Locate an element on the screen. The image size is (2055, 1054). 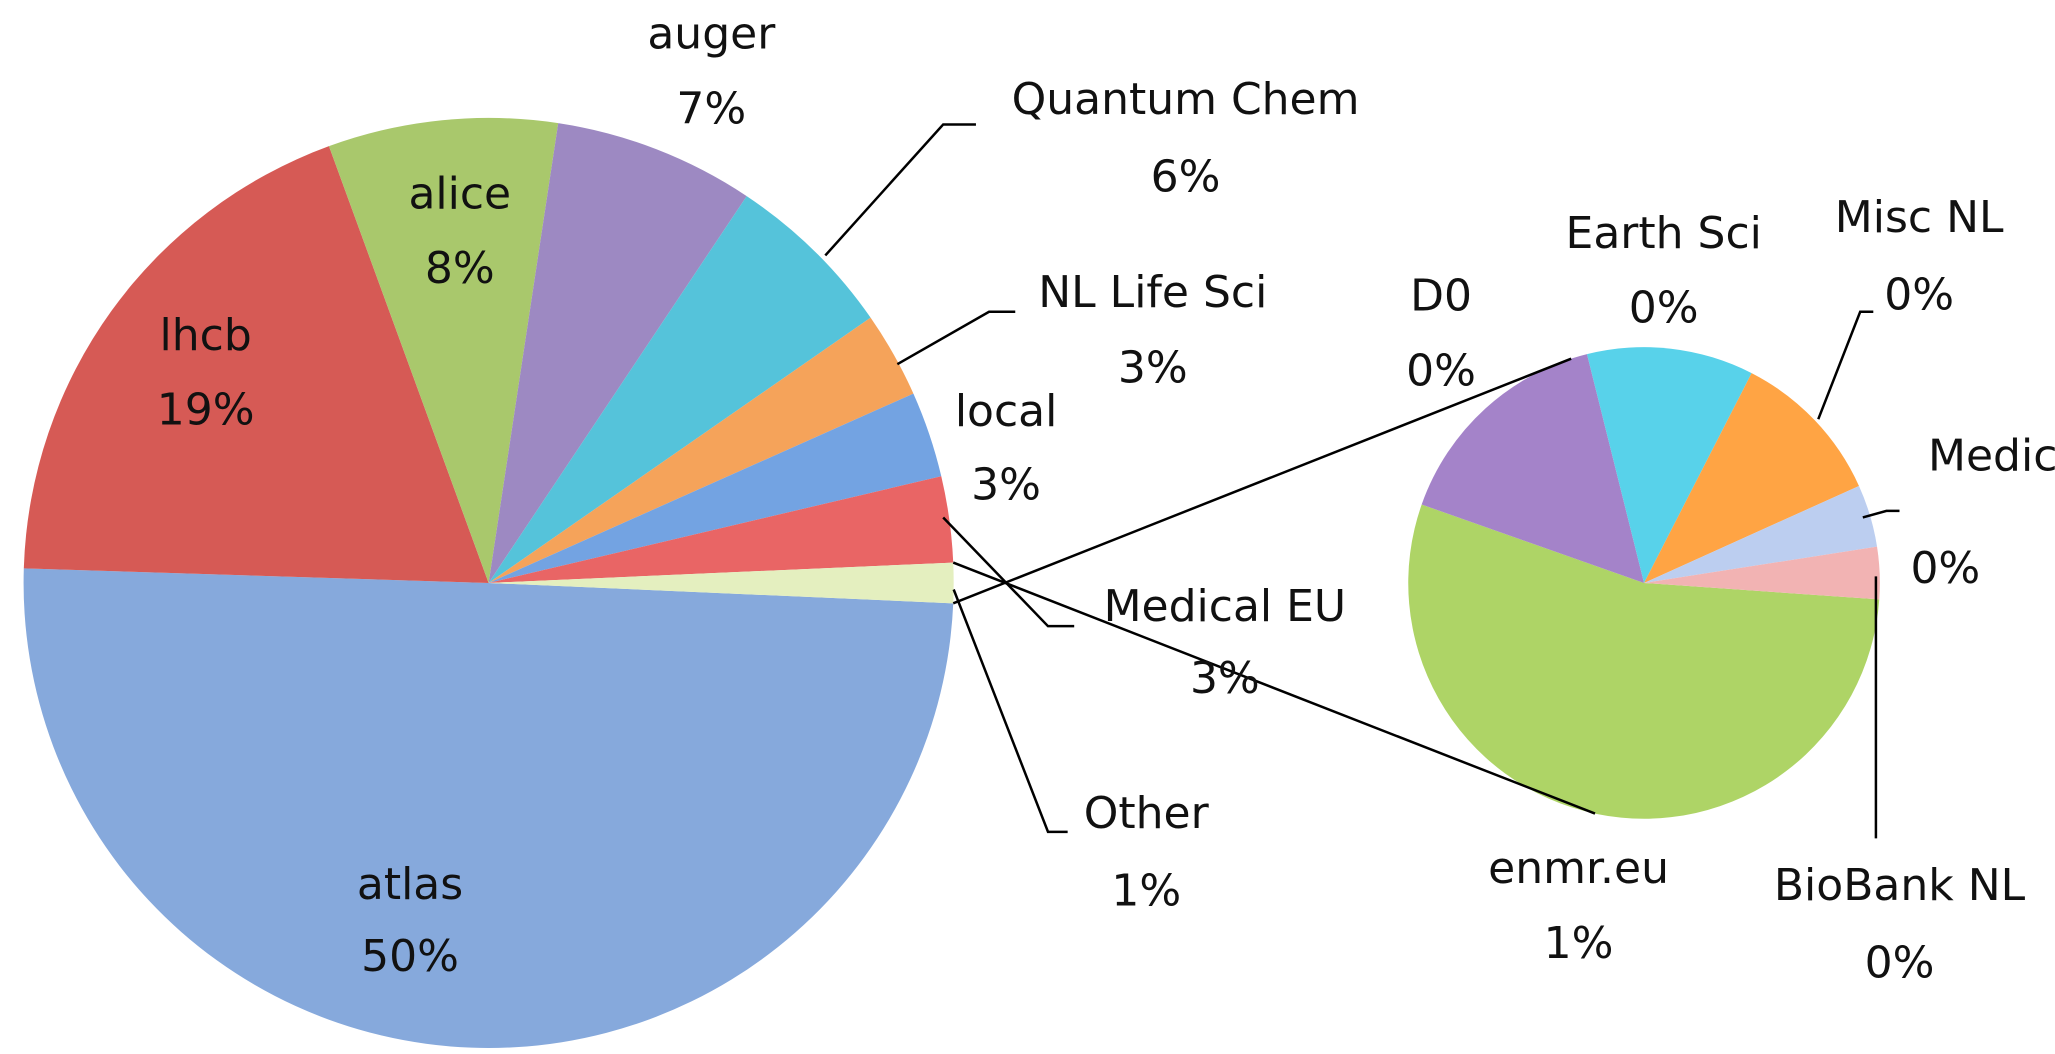
value-label: 19% is located at coordinates (206, 410).